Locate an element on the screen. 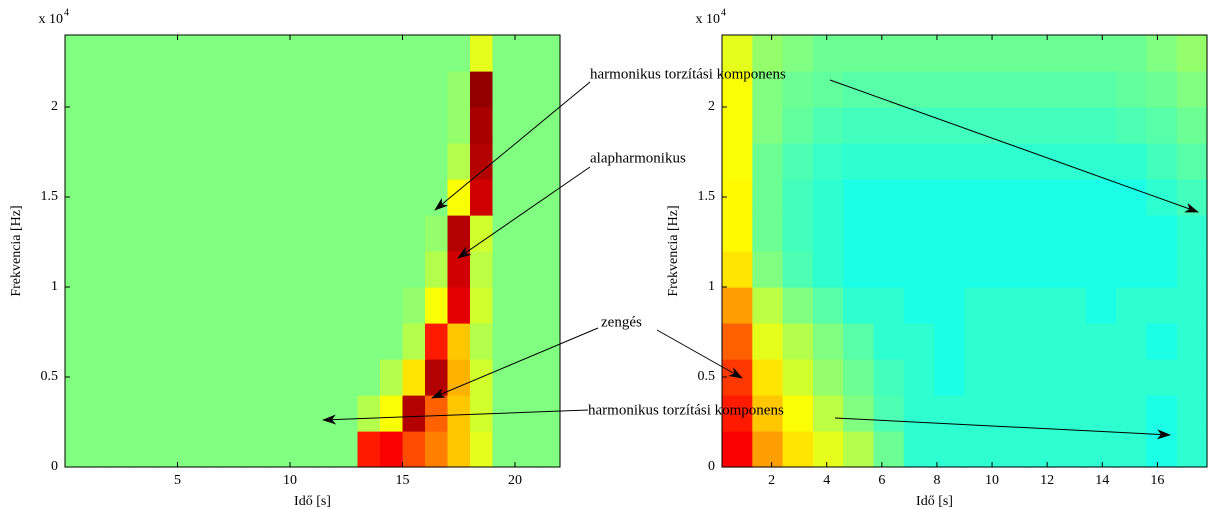 This screenshot has height=510, width=1208. annotation: alapharmonikus is located at coordinates (638, 158).